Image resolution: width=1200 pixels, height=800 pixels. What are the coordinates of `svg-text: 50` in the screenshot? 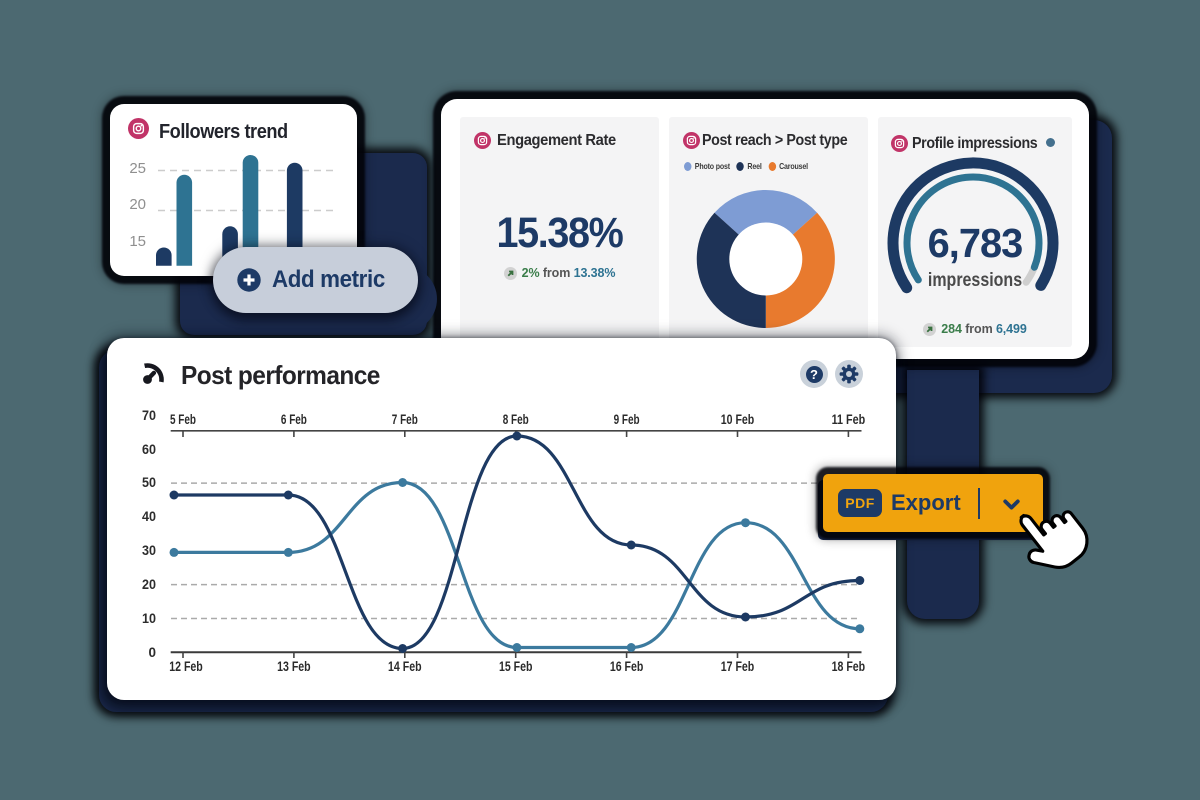 It's located at (149, 482).